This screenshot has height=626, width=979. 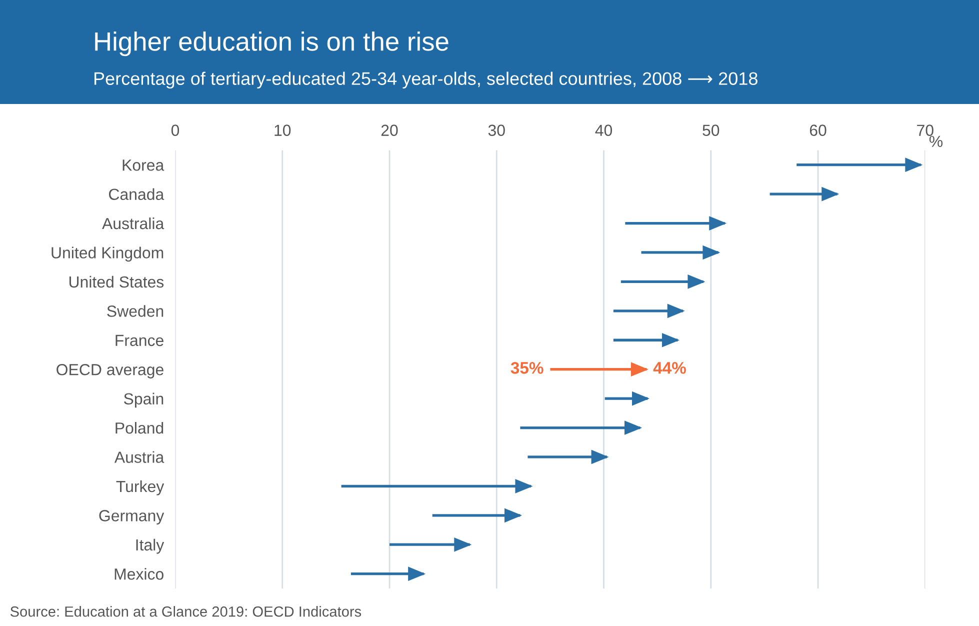 I want to click on source-note: Source: Education at a Glance 2019: OECD Indicators, so click(x=186, y=611).